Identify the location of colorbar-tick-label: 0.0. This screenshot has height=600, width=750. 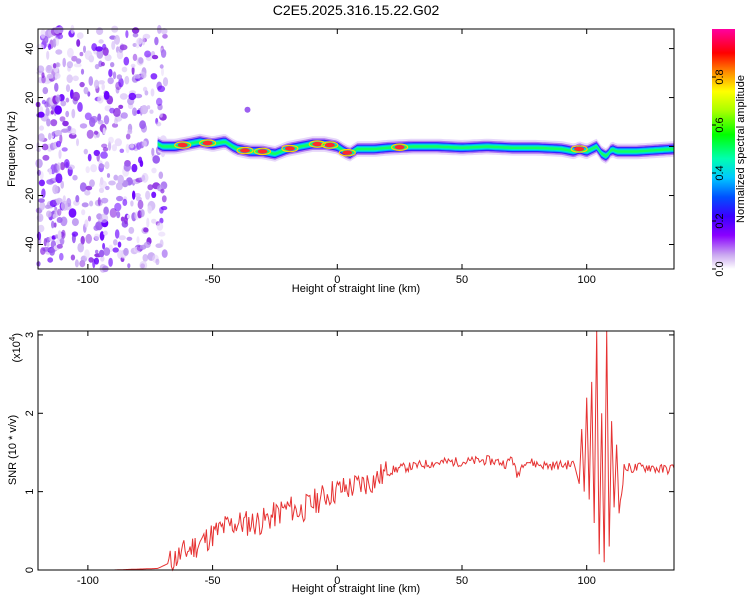
(720, 268).